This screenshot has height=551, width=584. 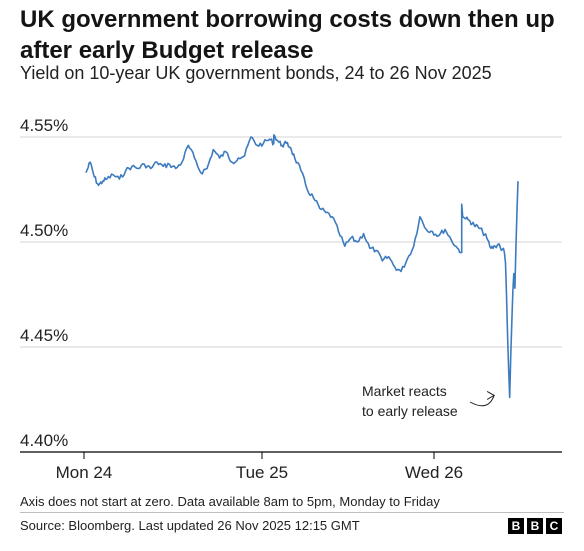 I want to click on y-tick-label: 4.50%, so click(x=44, y=230).